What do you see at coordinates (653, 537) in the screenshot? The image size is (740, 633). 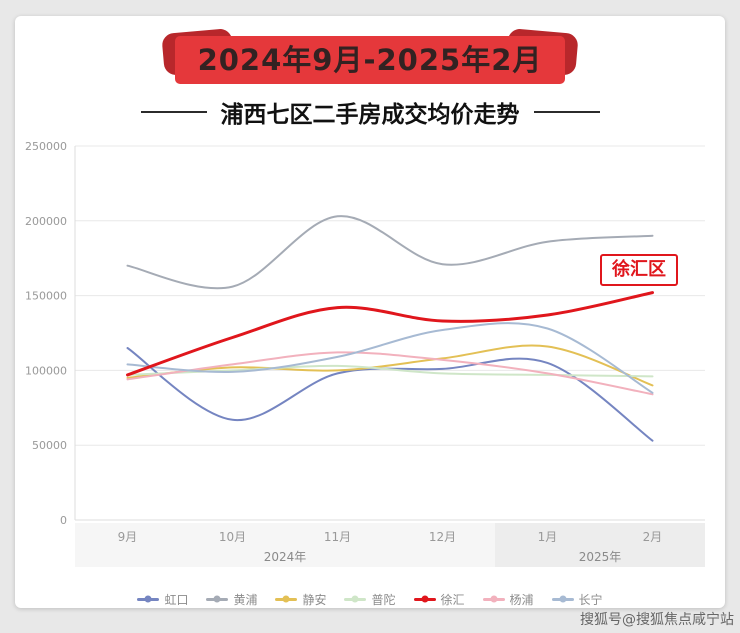 I see `x-tick-label: 2月` at bounding box center [653, 537].